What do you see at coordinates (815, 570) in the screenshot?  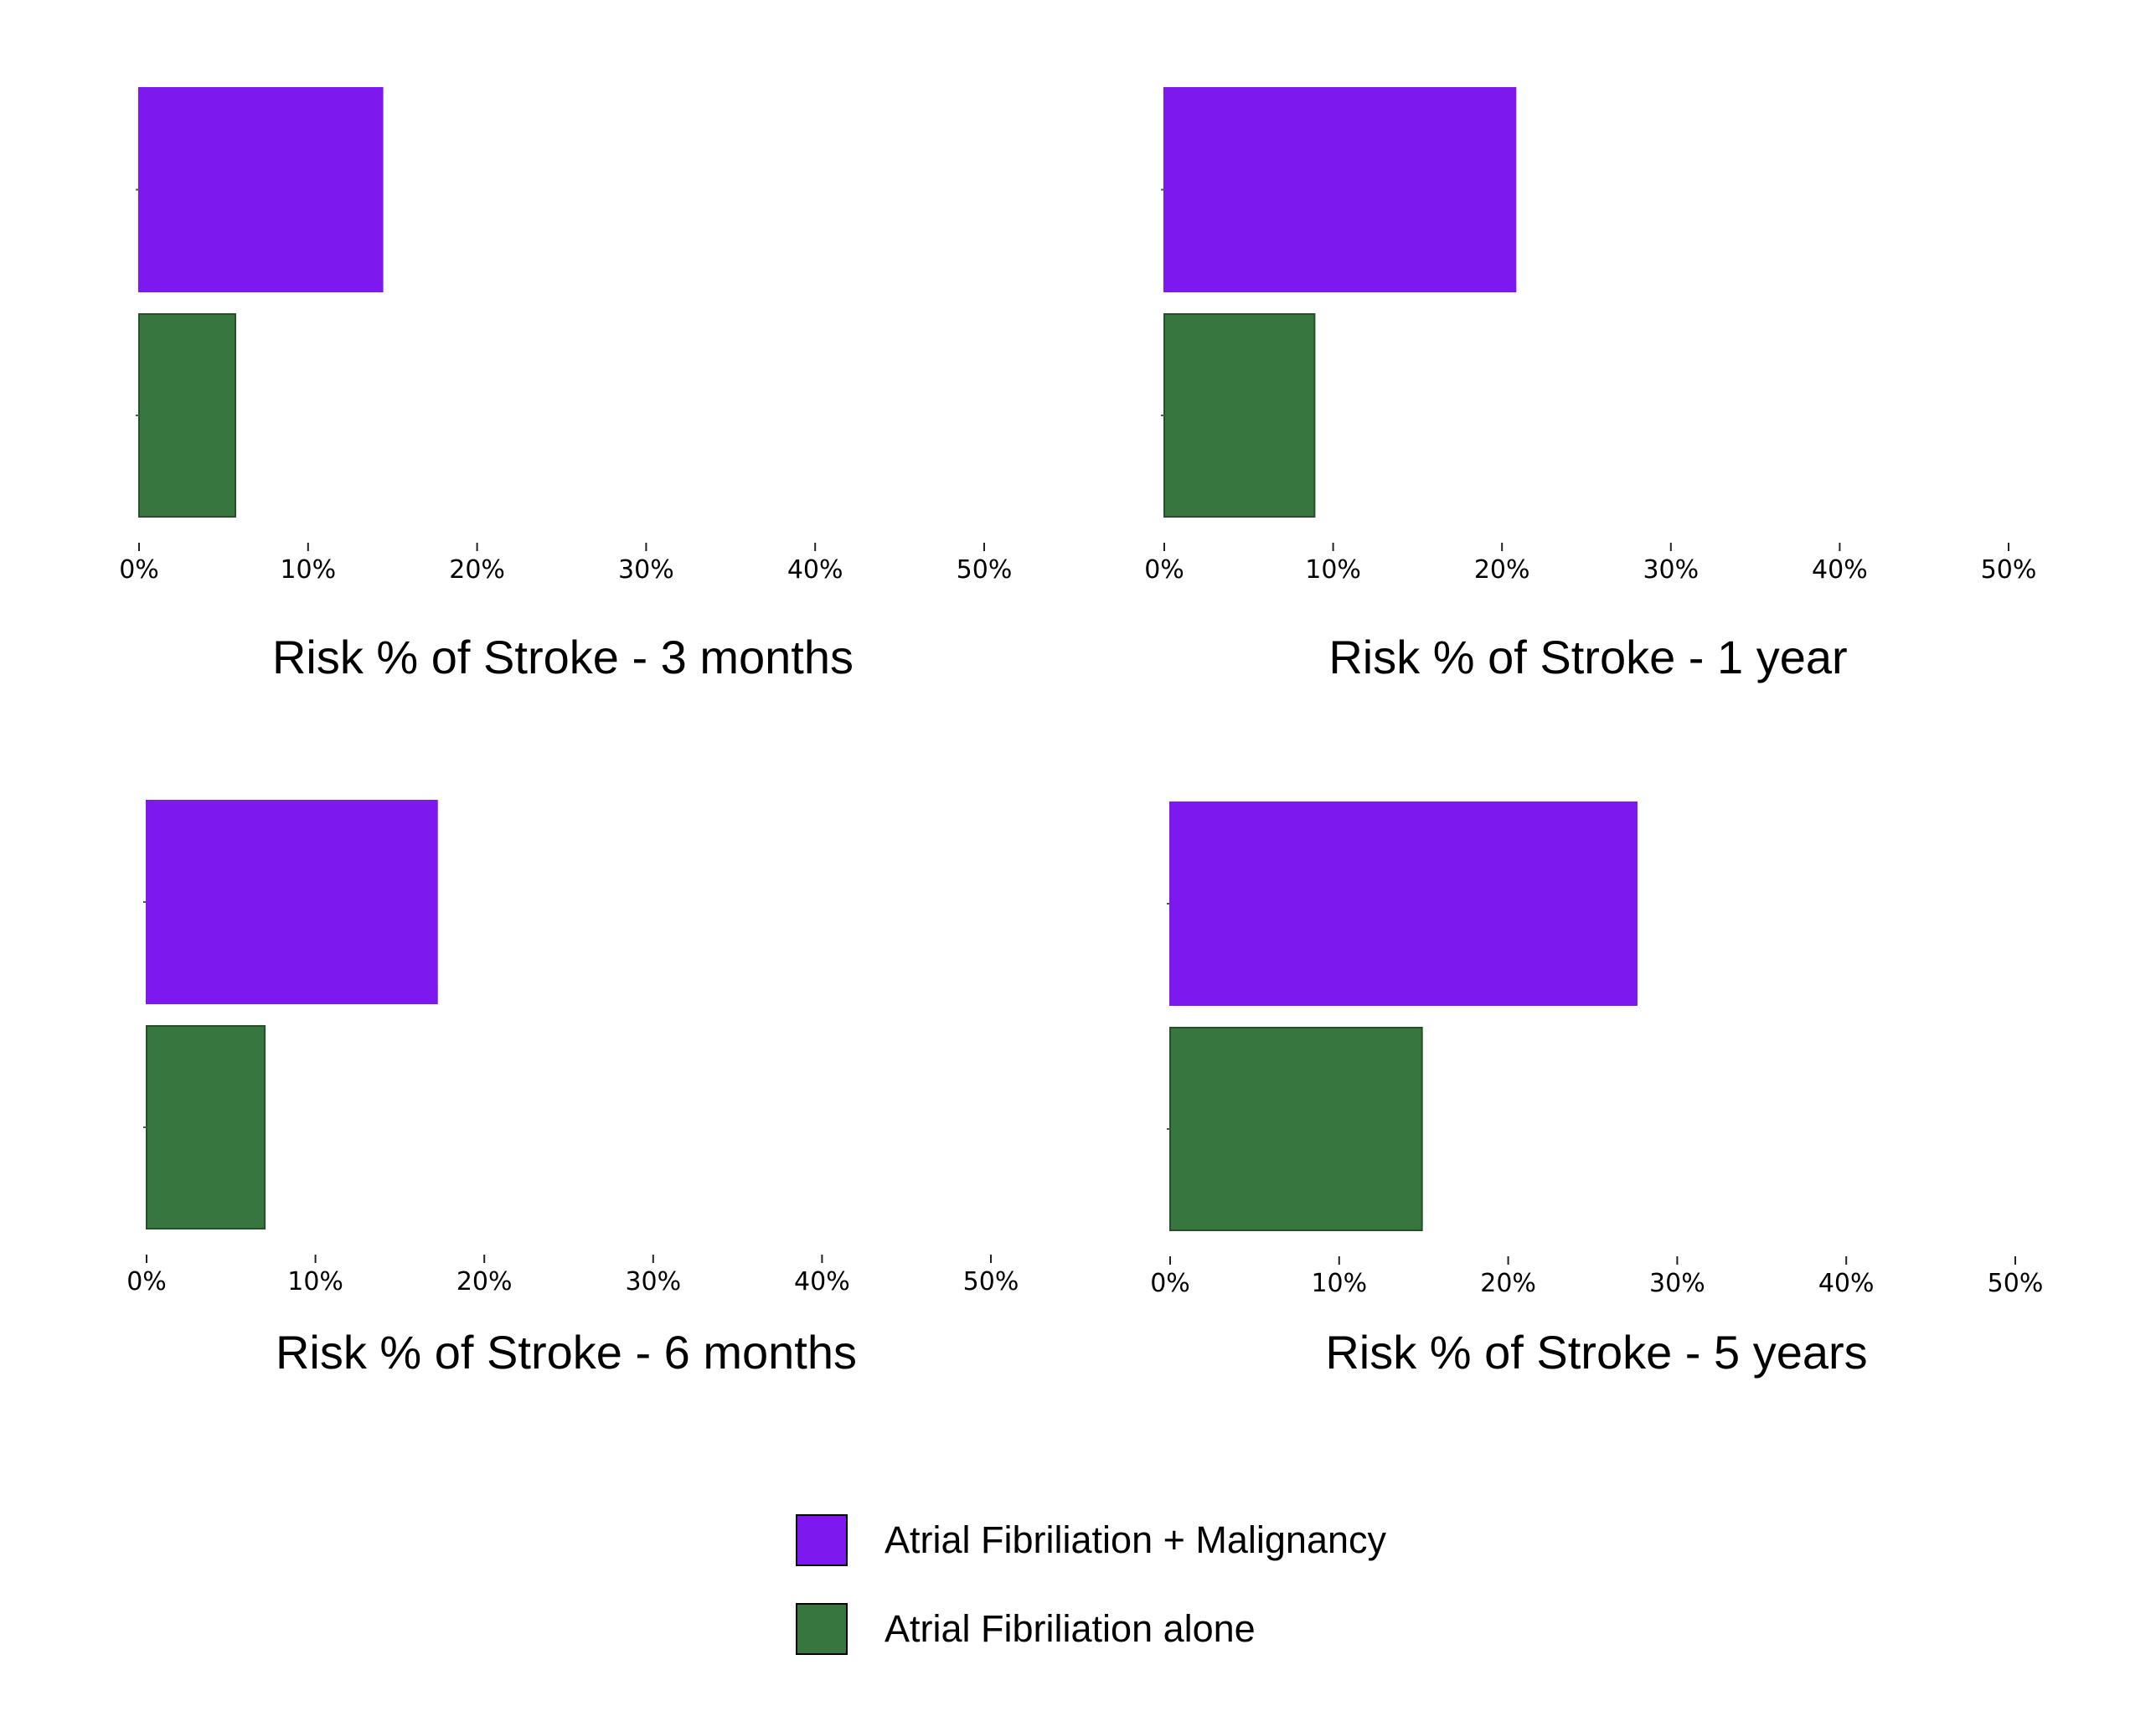 I see `x-tick-label-3-months-40: 40%` at bounding box center [815, 570].